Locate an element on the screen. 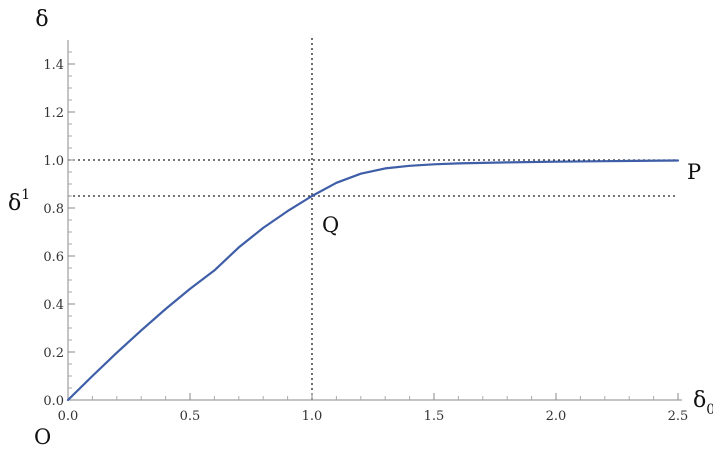 The image size is (713, 451). y-tick-label: 1.0 is located at coordinates (53, 161).